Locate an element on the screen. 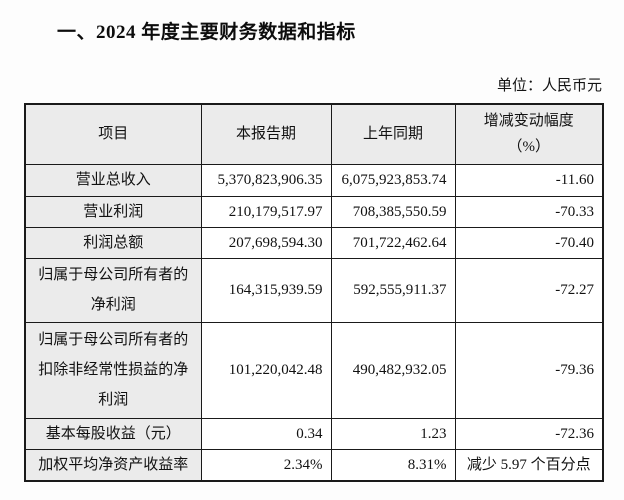 The image size is (624, 500). row-label-cell: 营业利润 is located at coordinates (113, 211).